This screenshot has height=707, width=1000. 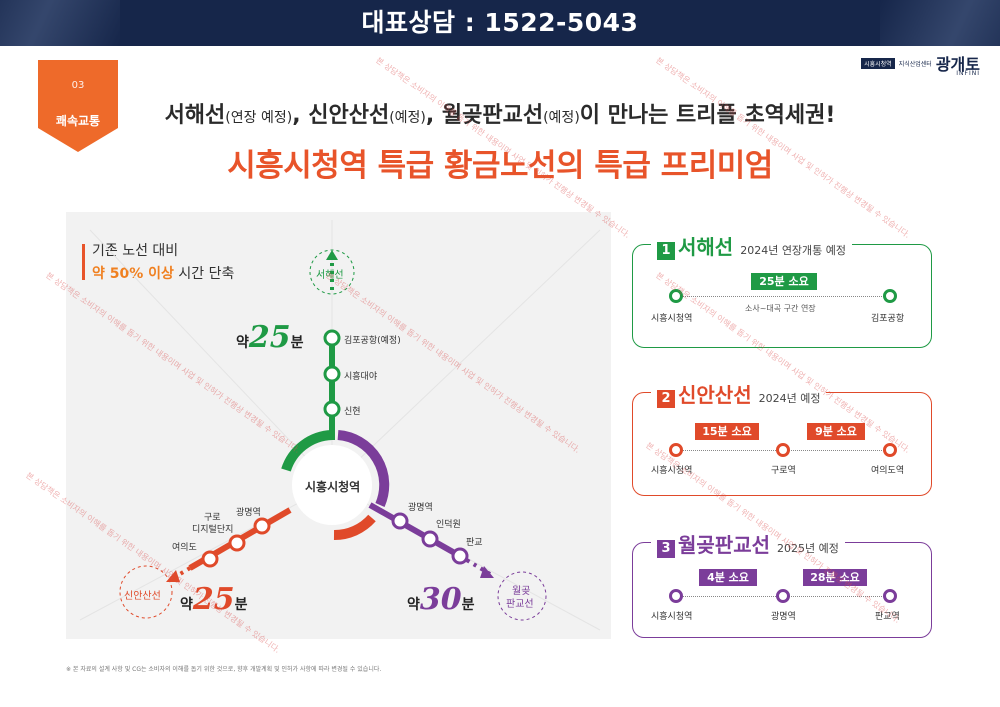 What do you see at coordinates (887, 617) in the screenshot?
I see `station-label: 판교역` at bounding box center [887, 617].